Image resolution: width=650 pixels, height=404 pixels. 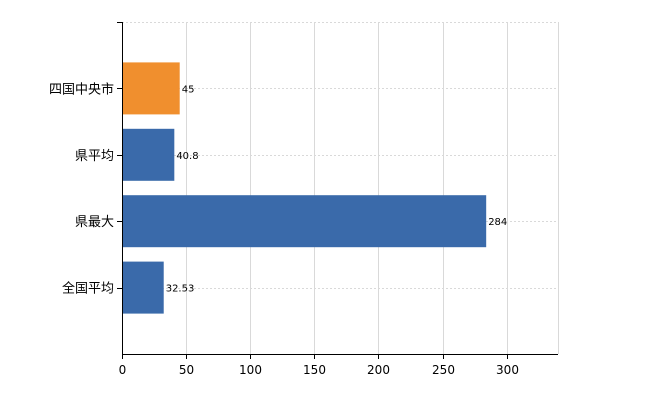 What do you see at coordinates (81, 89) in the screenshot?
I see `category-label: 四国中央市` at bounding box center [81, 89].